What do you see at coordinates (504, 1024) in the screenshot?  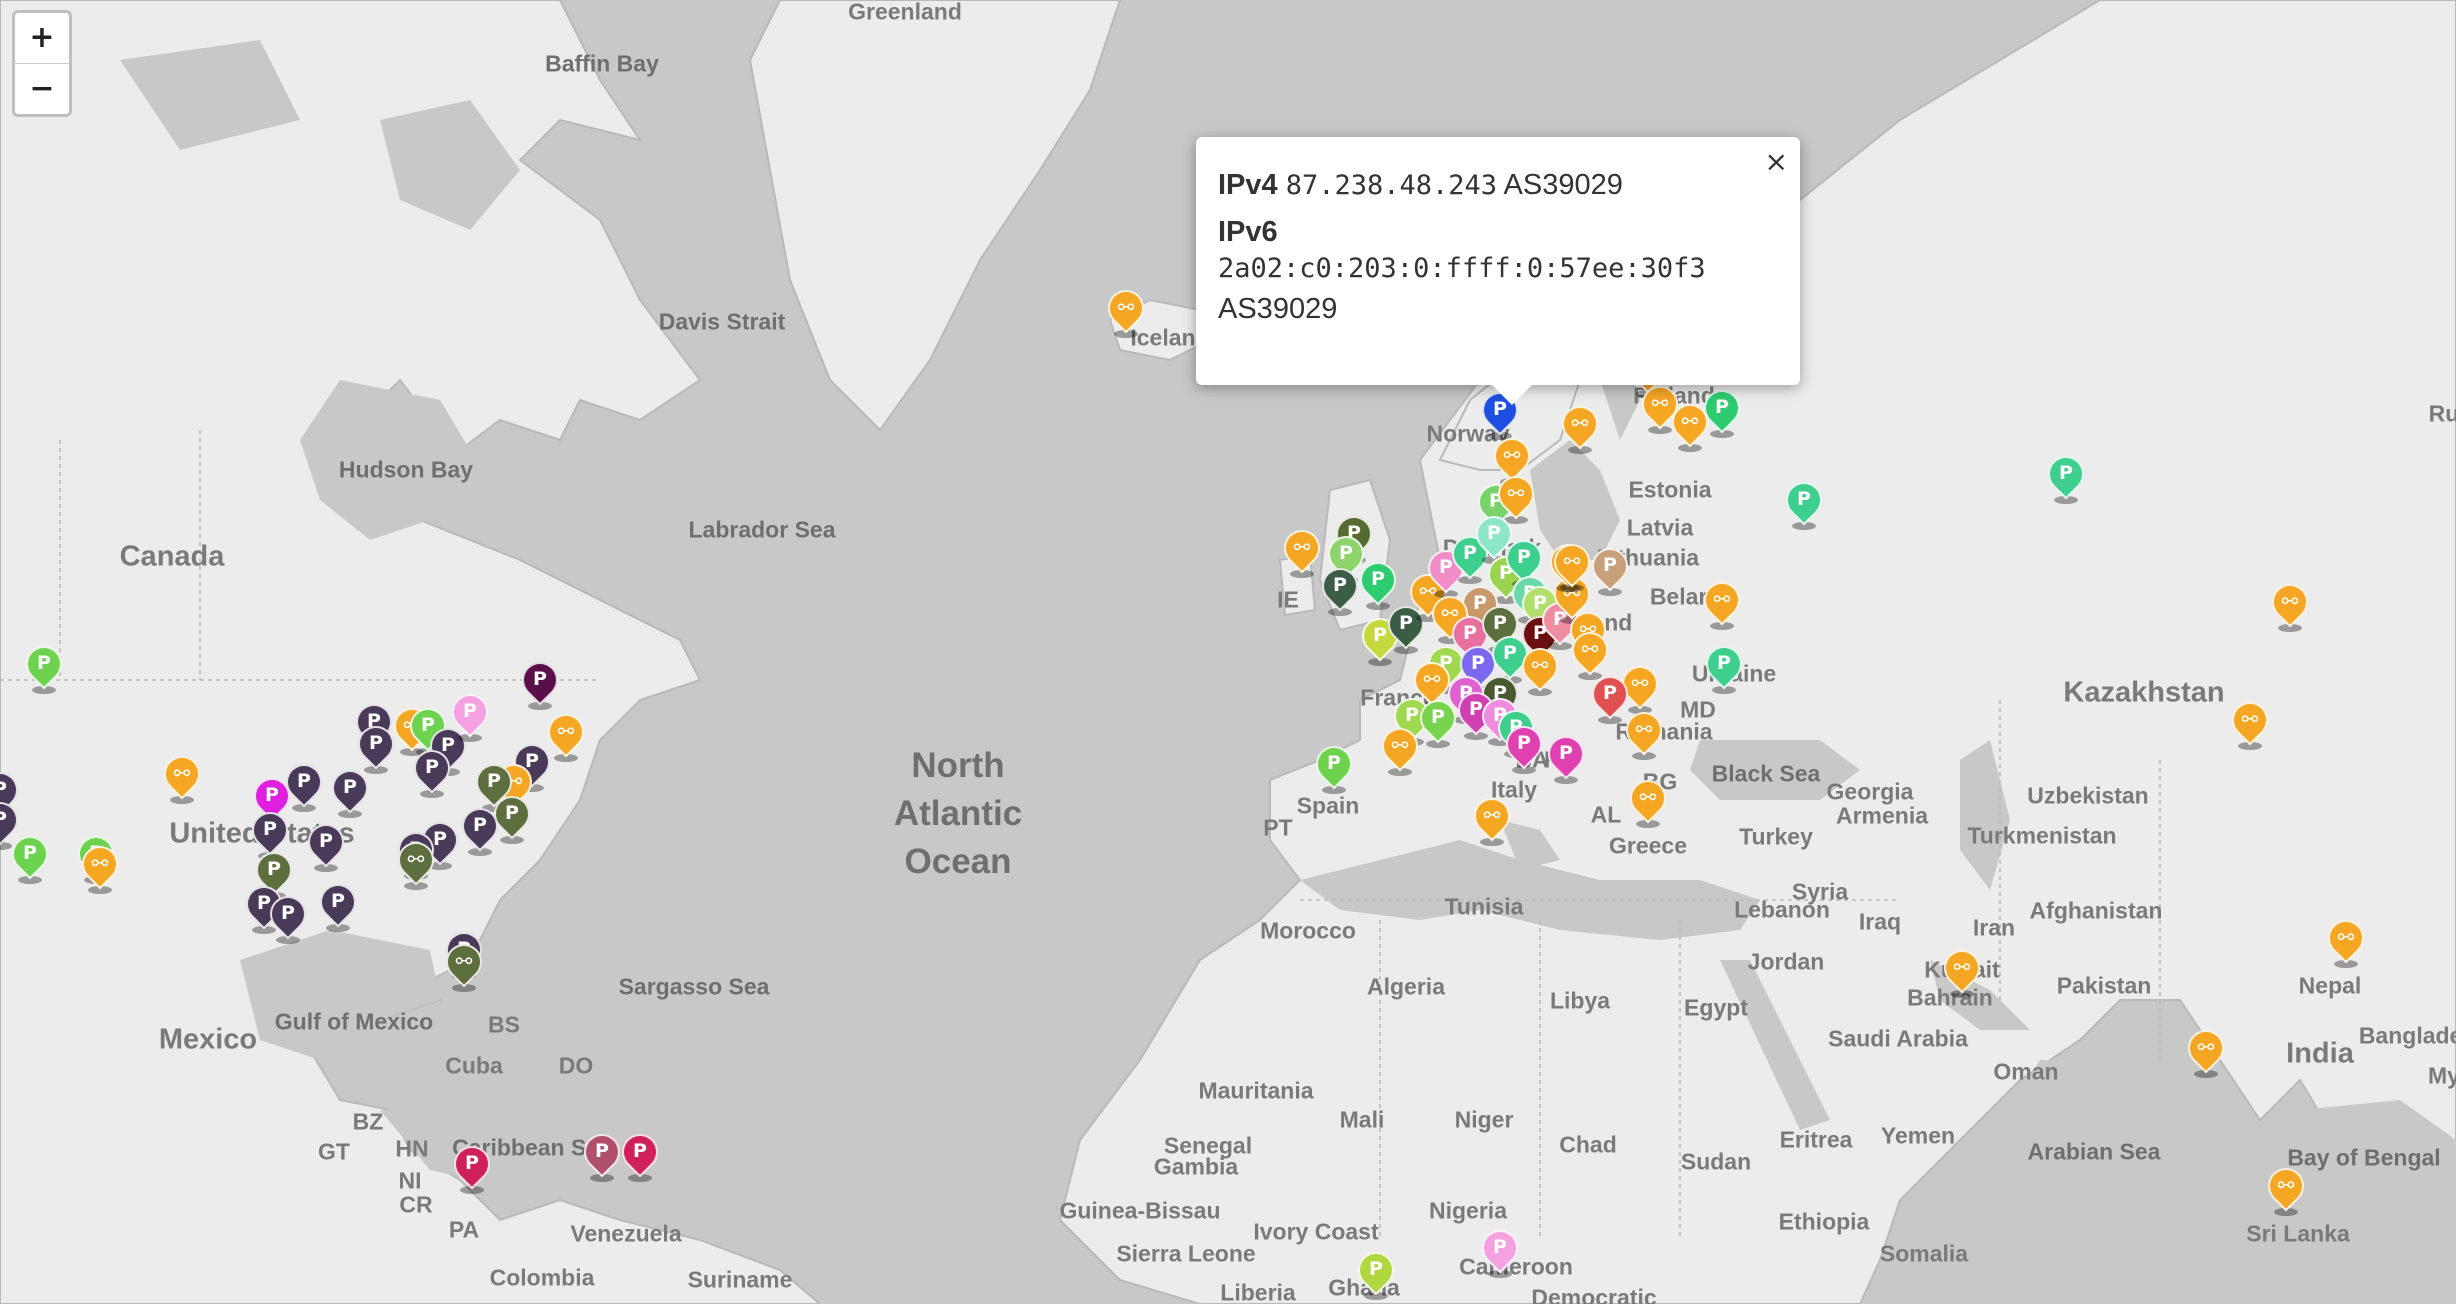 I see `map-label: BS` at bounding box center [504, 1024].